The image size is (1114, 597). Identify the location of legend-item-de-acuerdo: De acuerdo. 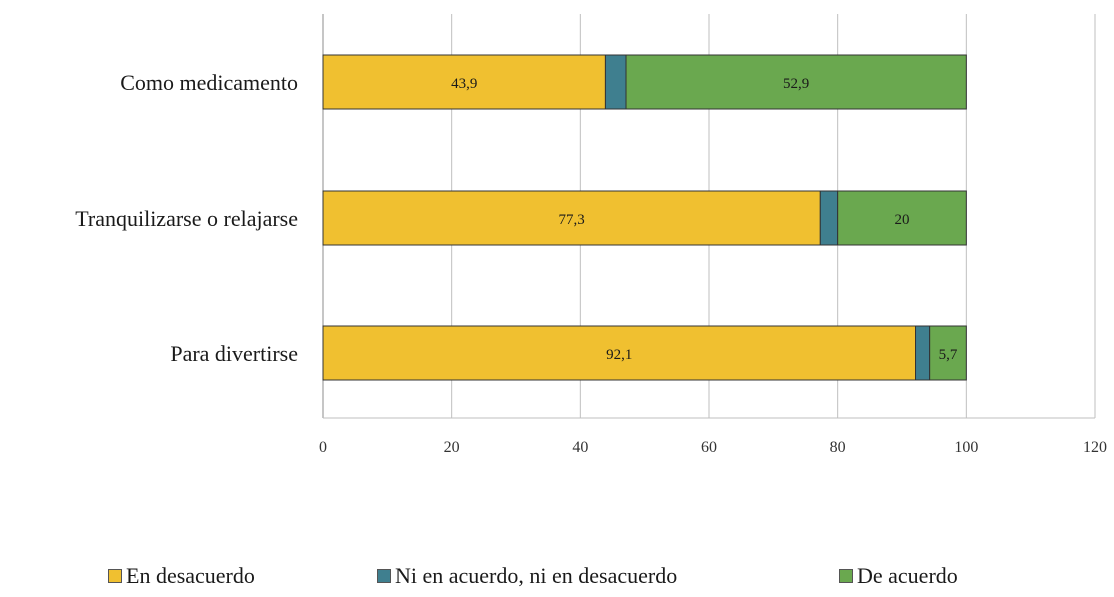
(898, 576).